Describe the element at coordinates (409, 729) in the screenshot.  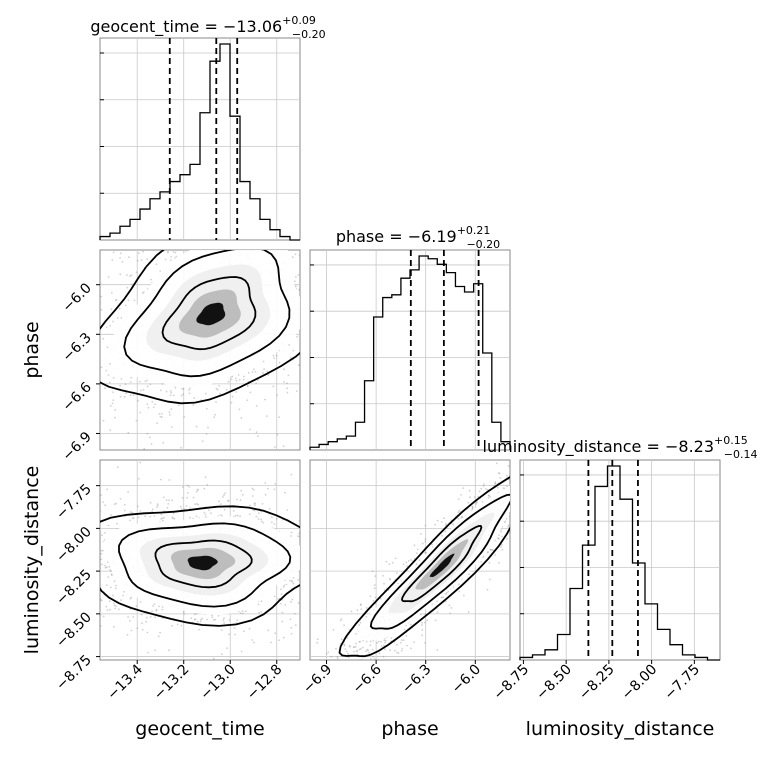
I see `x-axis-label-phase: phase` at that location.